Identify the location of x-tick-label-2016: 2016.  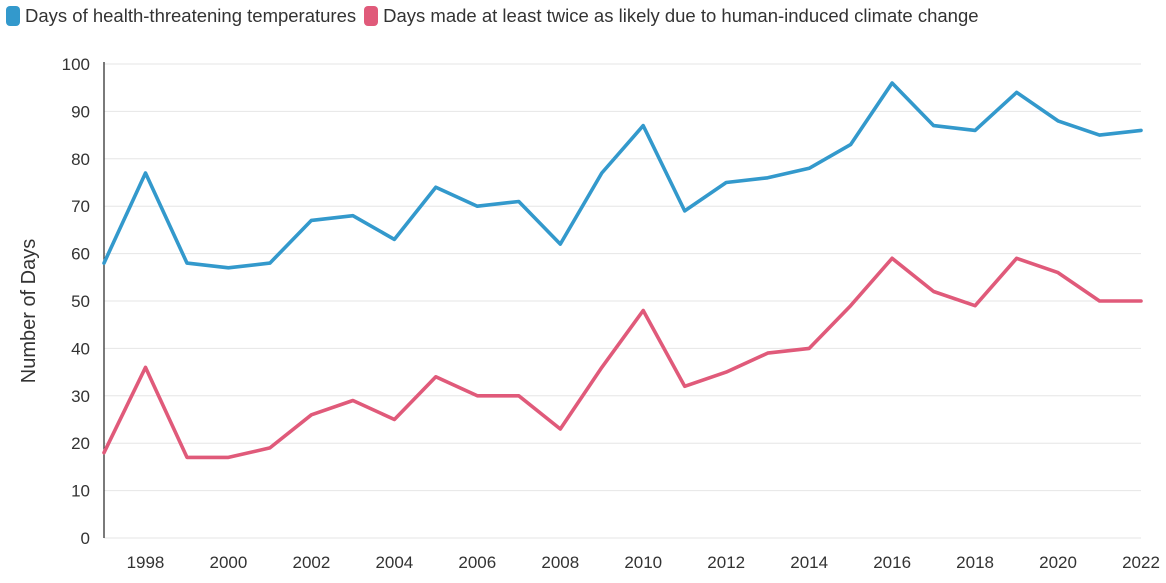
(892, 562).